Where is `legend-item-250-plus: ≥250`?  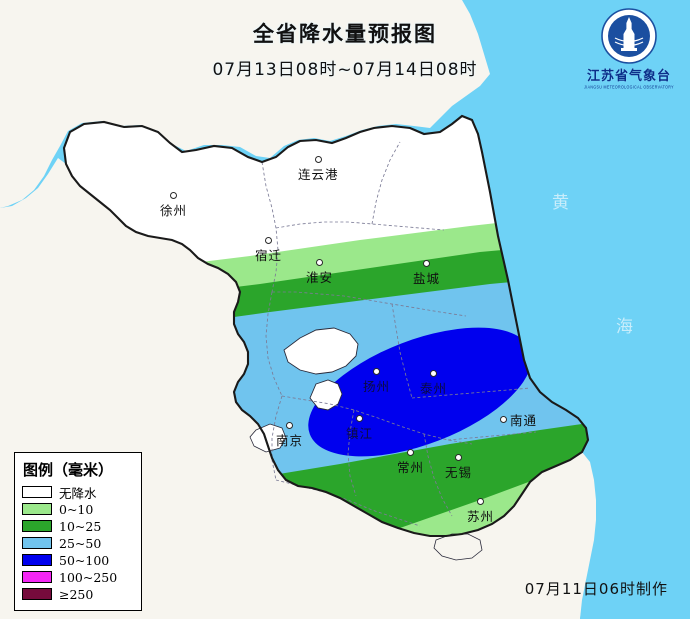 legend-item-250-plus: ≥250 is located at coordinates (78, 594).